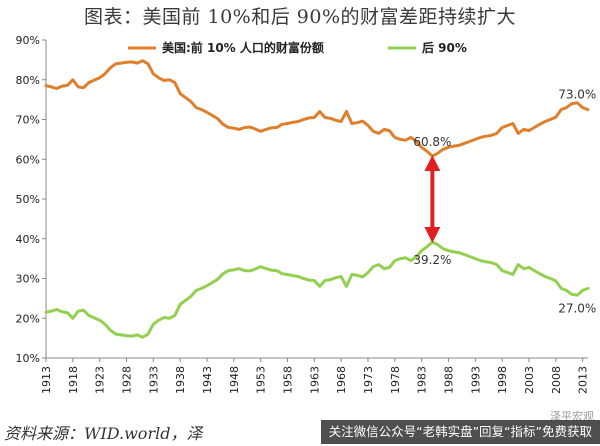 The image size is (600, 446). What do you see at coordinates (180, 380) in the screenshot?
I see `x-tick-label: 1938` at bounding box center [180, 380].